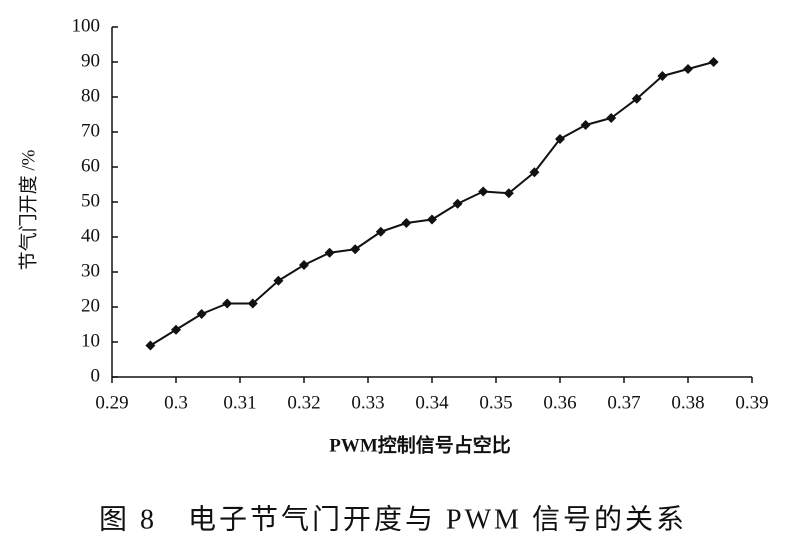  What do you see at coordinates (90, 305) in the screenshot?
I see `y-tick-label: 20` at bounding box center [90, 305].